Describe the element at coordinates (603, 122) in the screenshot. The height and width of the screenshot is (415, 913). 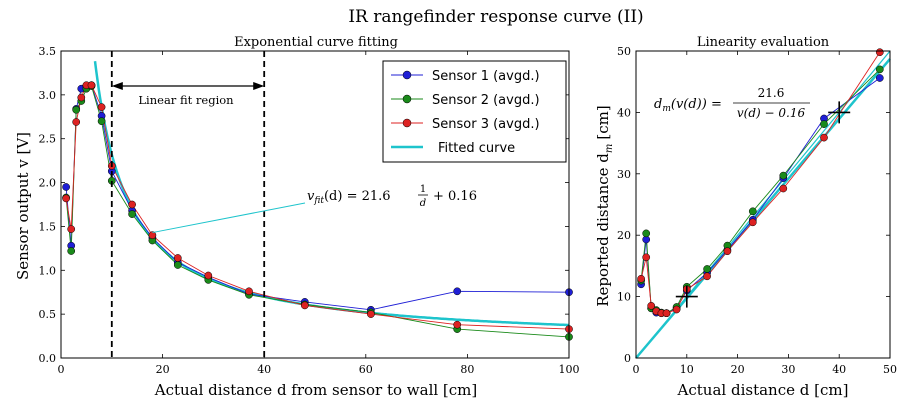
I see `right-ylabel-suffix: [cm]` at that location.